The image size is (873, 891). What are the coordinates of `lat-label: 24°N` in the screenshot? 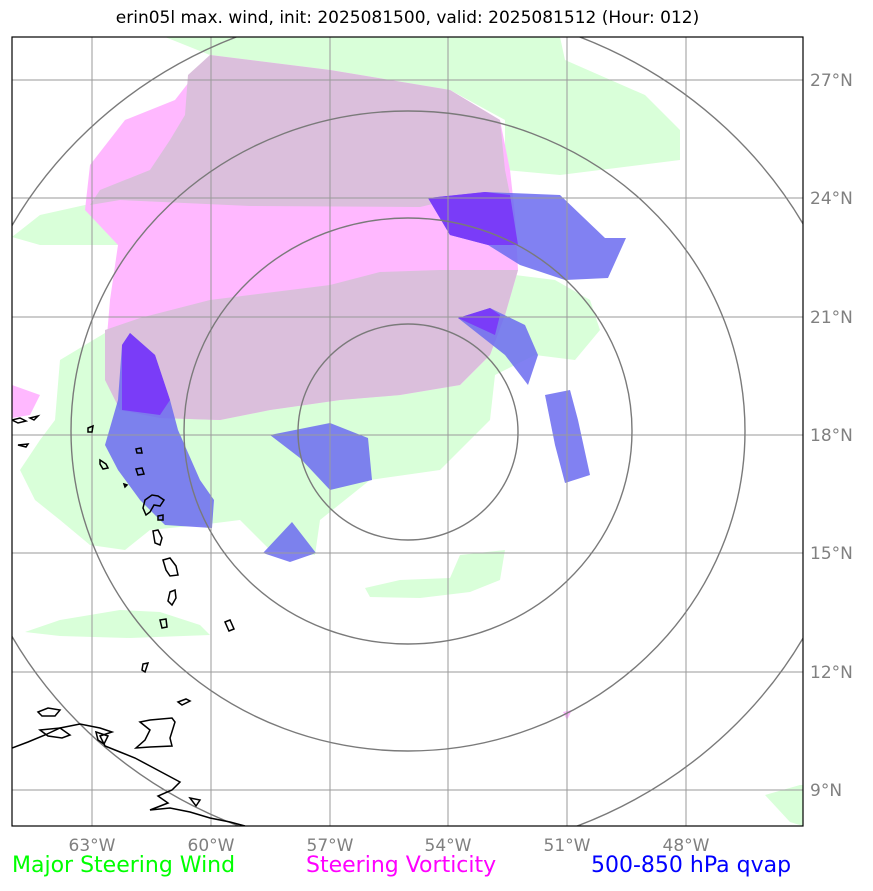 It's located at (831, 199).